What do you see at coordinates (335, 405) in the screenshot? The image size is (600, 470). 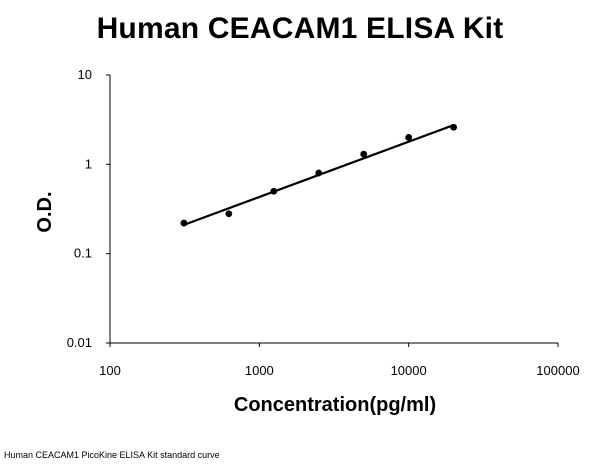 I see `x-axis-label: Concentration(pg/ml)` at bounding box center [335, 405].